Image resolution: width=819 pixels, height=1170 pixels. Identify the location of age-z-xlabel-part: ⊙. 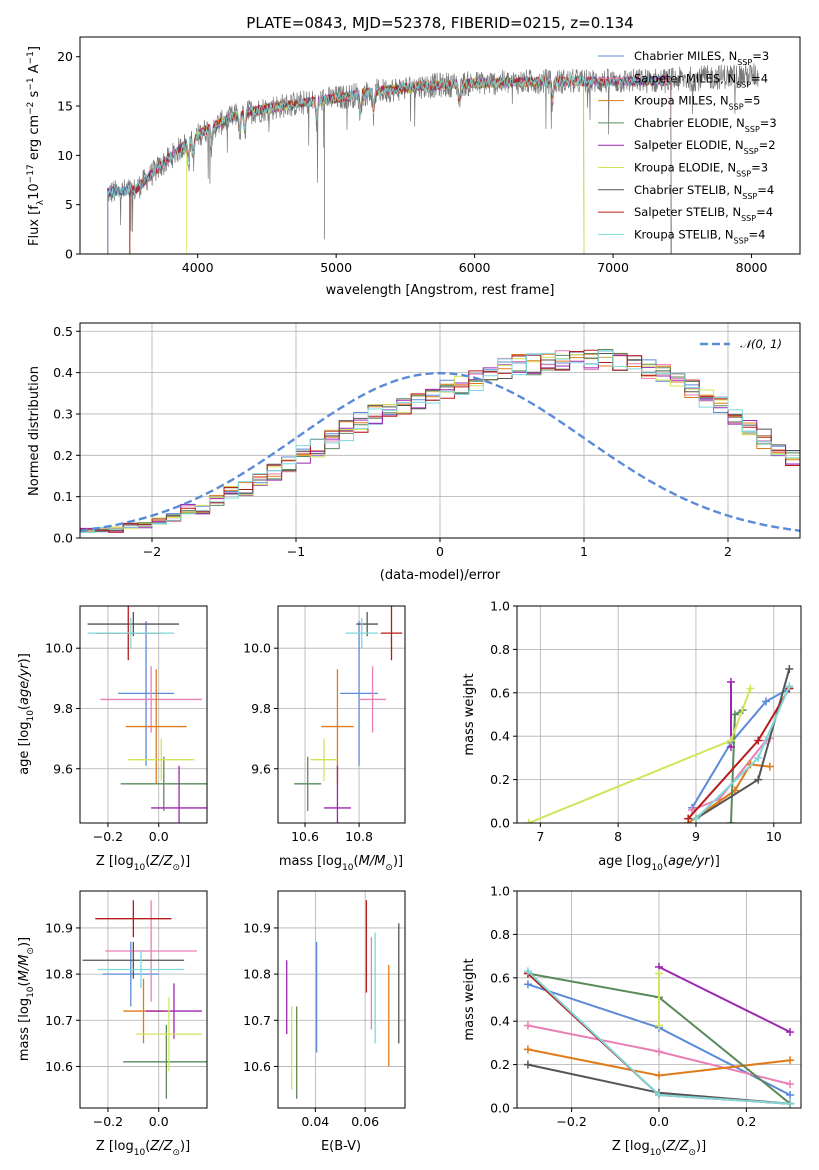
(176, 868).